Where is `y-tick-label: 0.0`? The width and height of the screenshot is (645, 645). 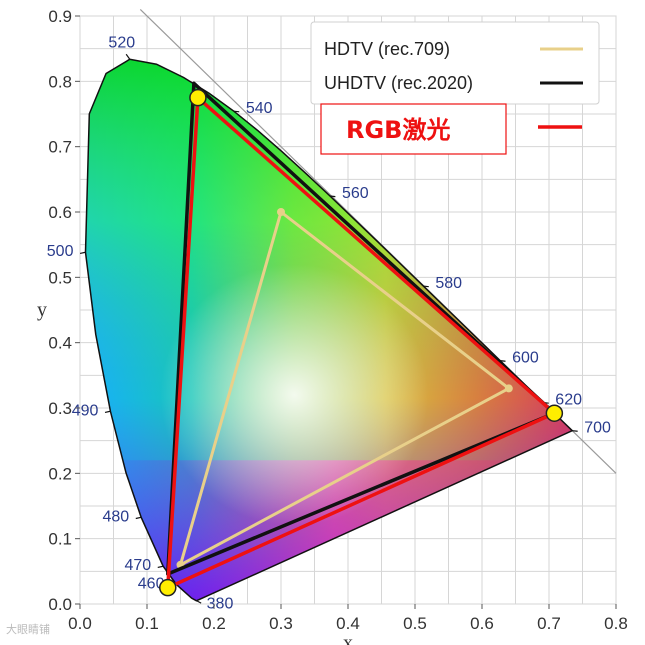 y-tick-label: 0.0 is located at coordinates (60, 604).